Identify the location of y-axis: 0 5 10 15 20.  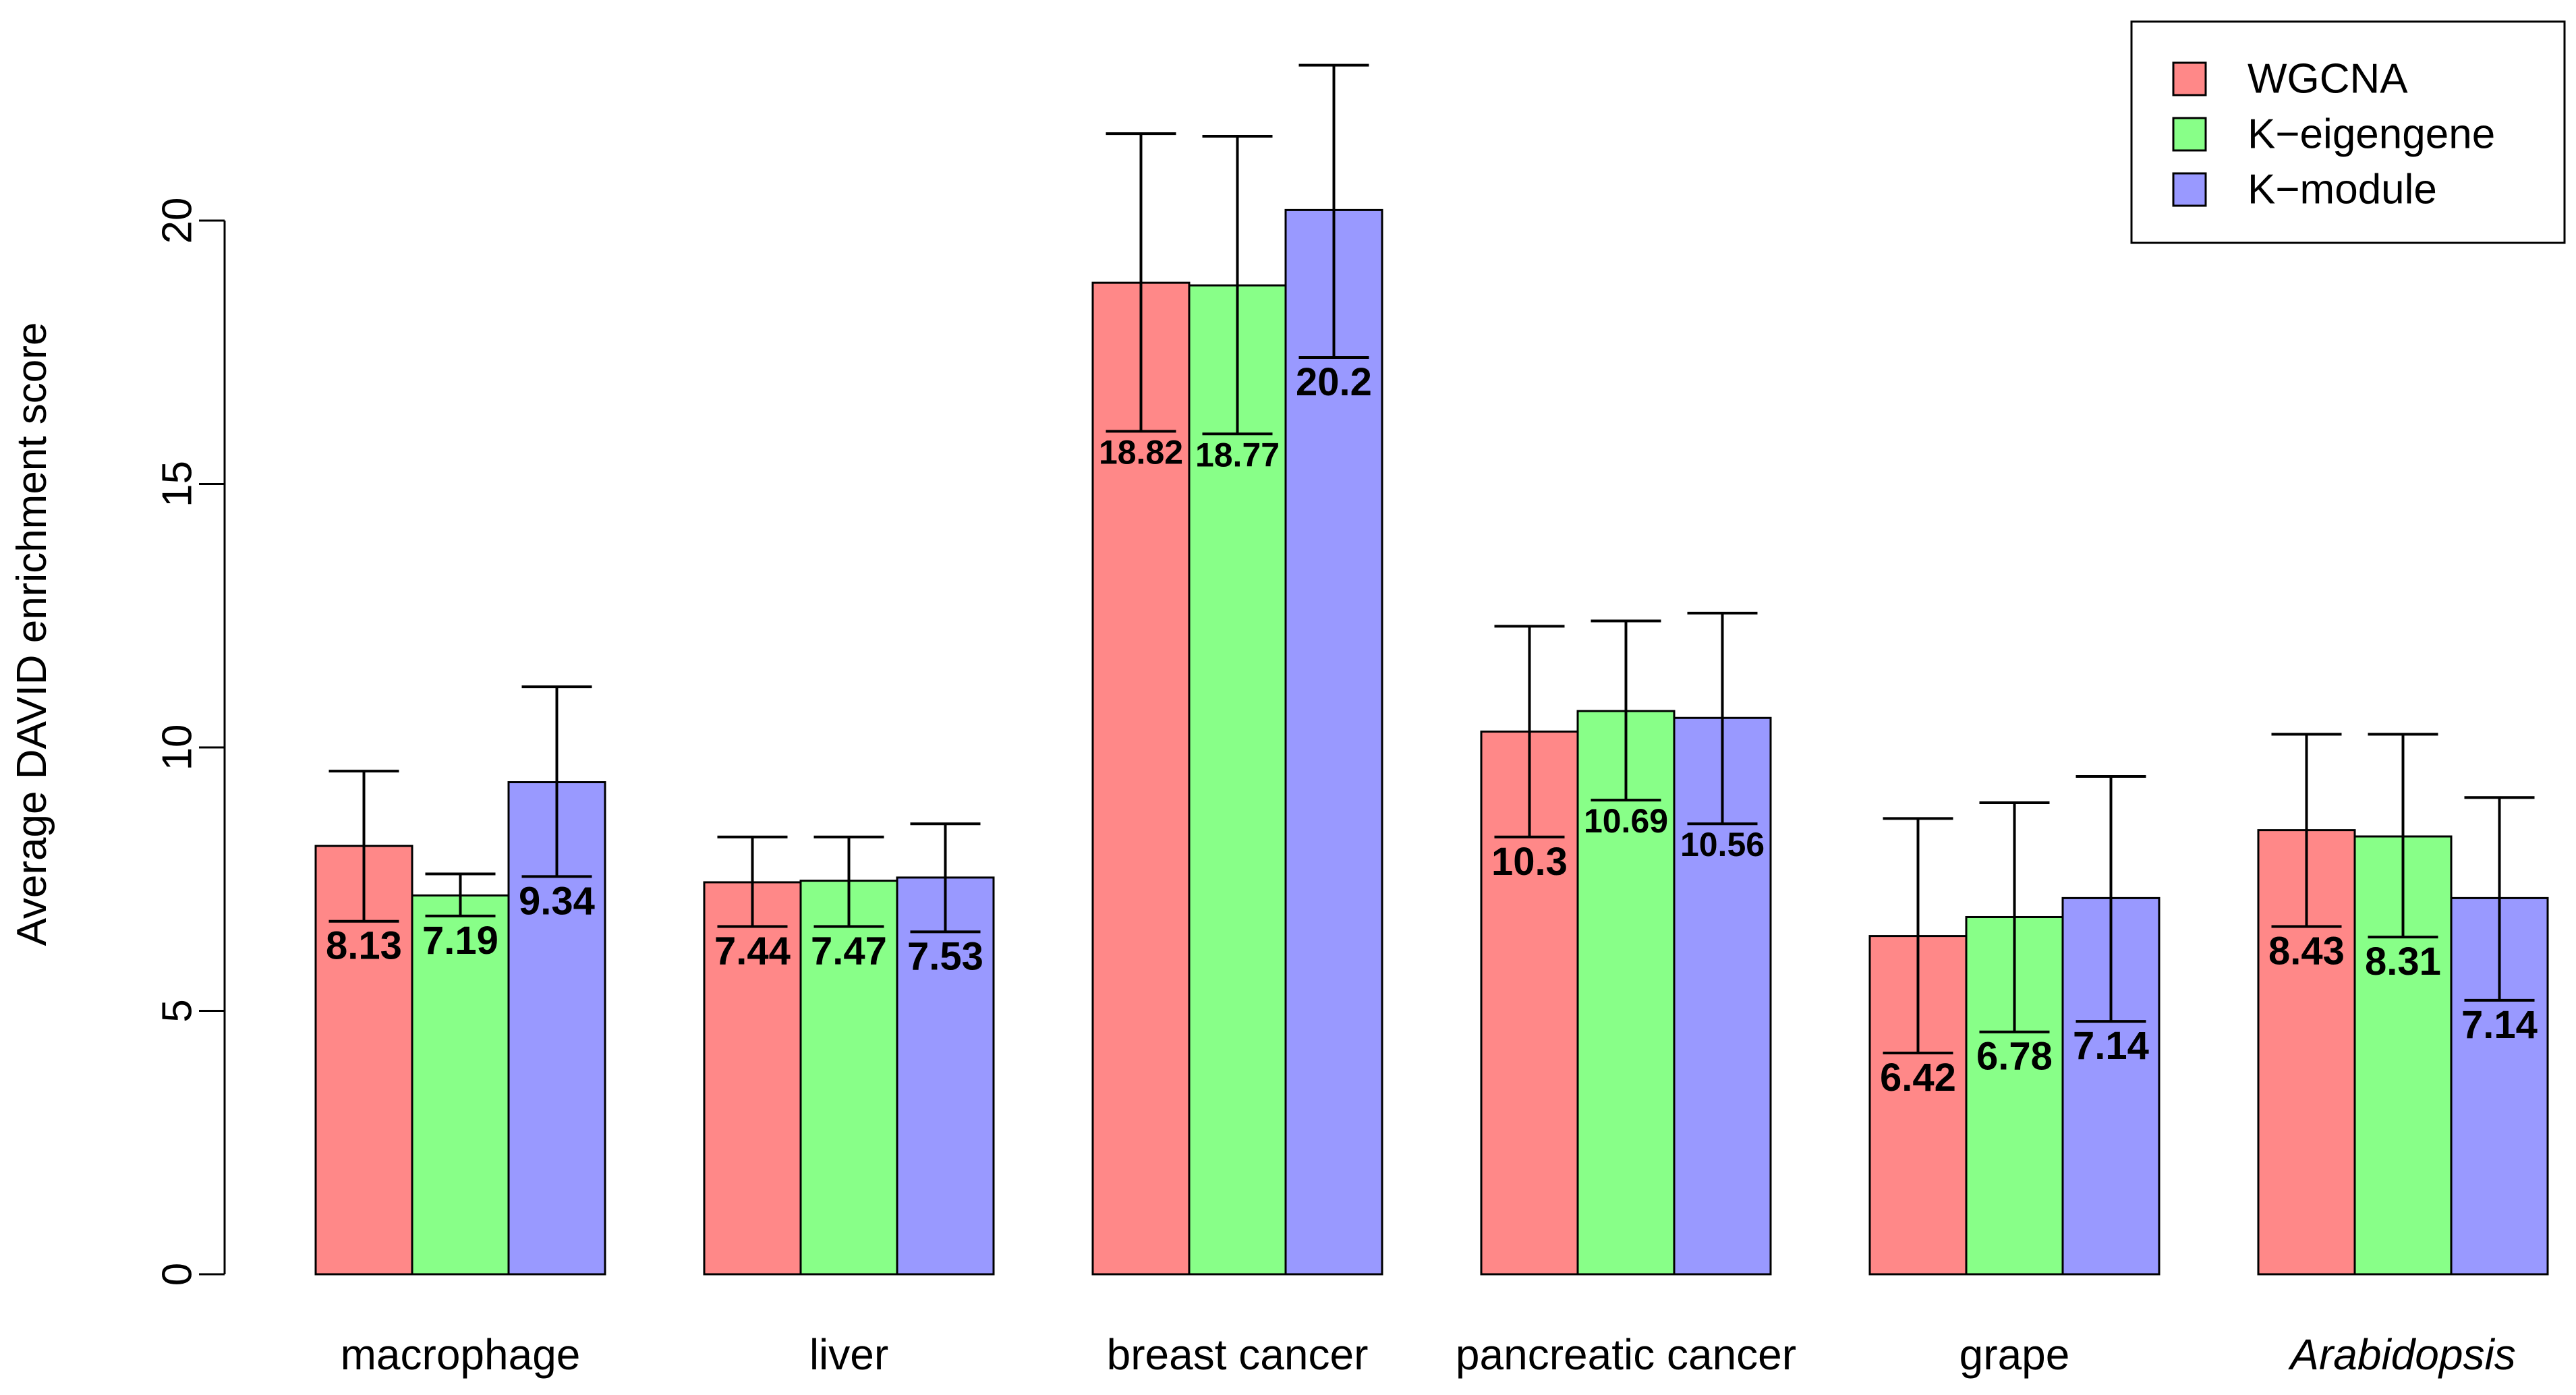
(190, 742).